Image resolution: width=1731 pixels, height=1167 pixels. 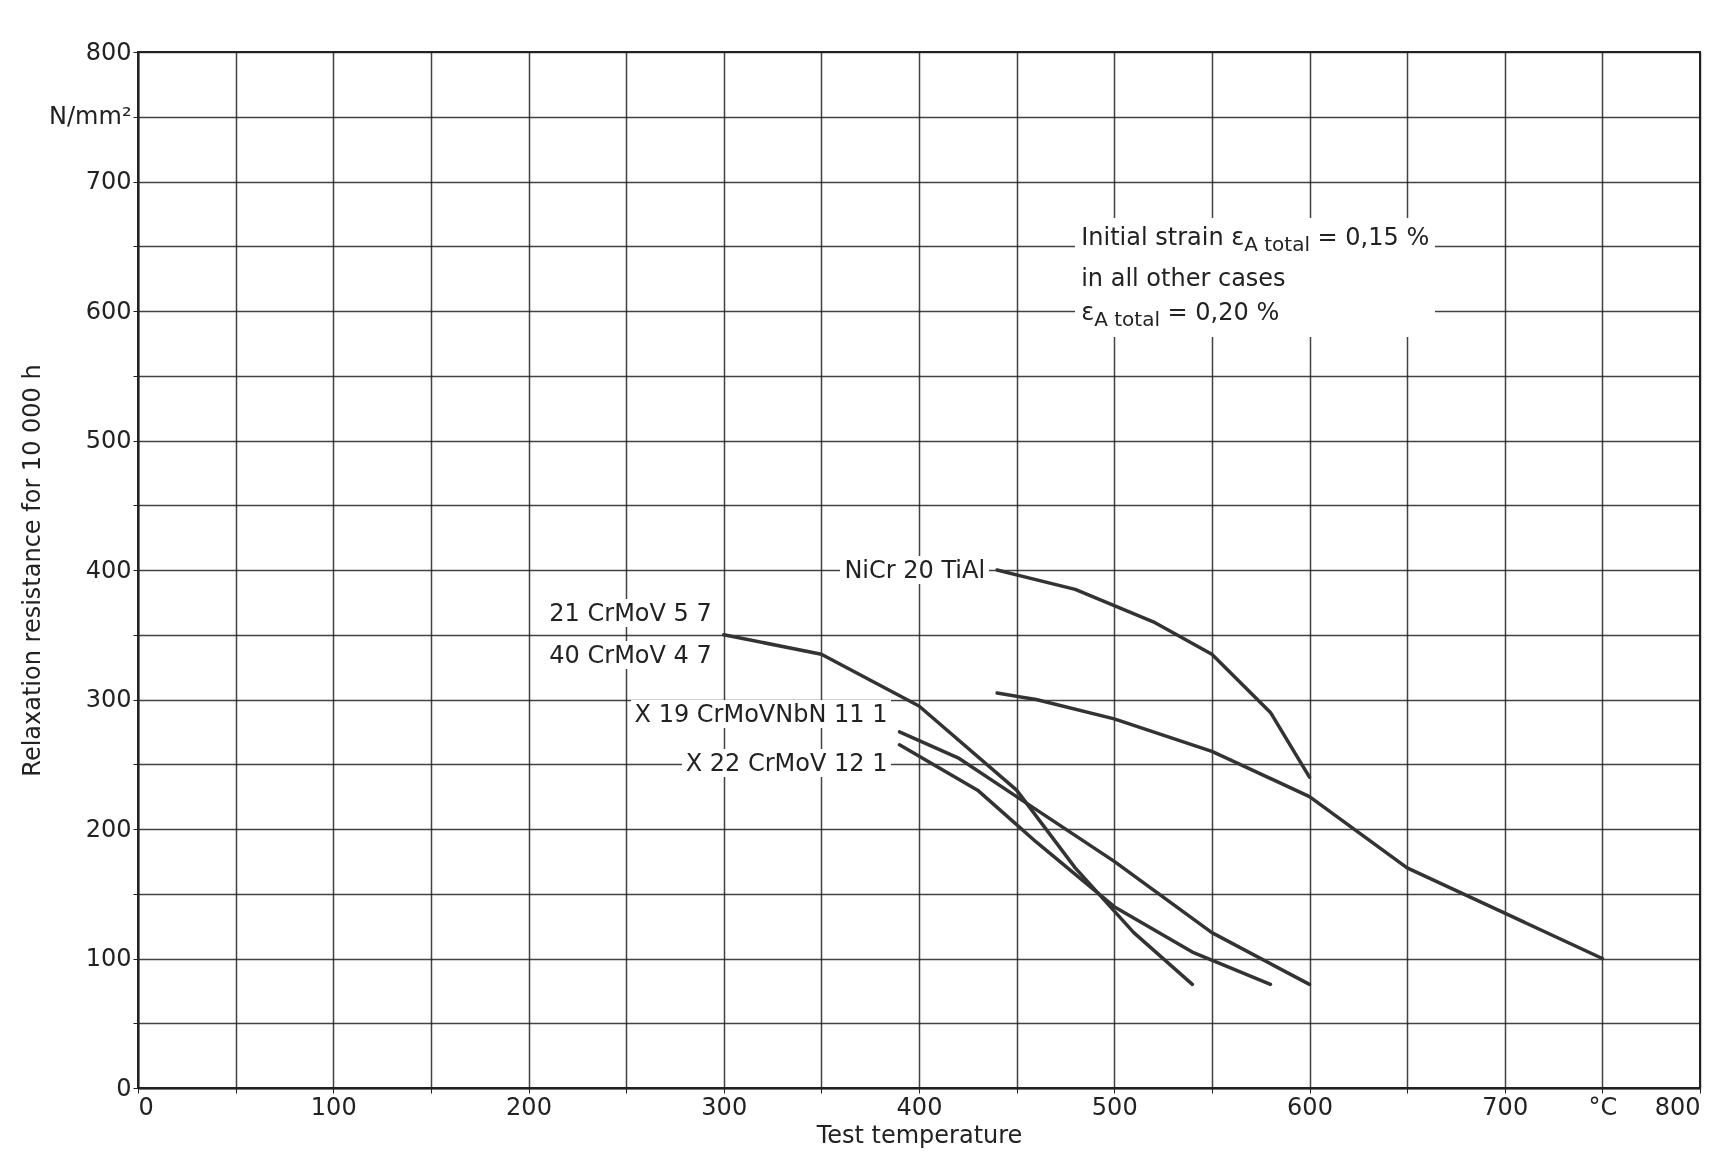 I want to click on y-tick-label: 700, so click(x=108, y=181).